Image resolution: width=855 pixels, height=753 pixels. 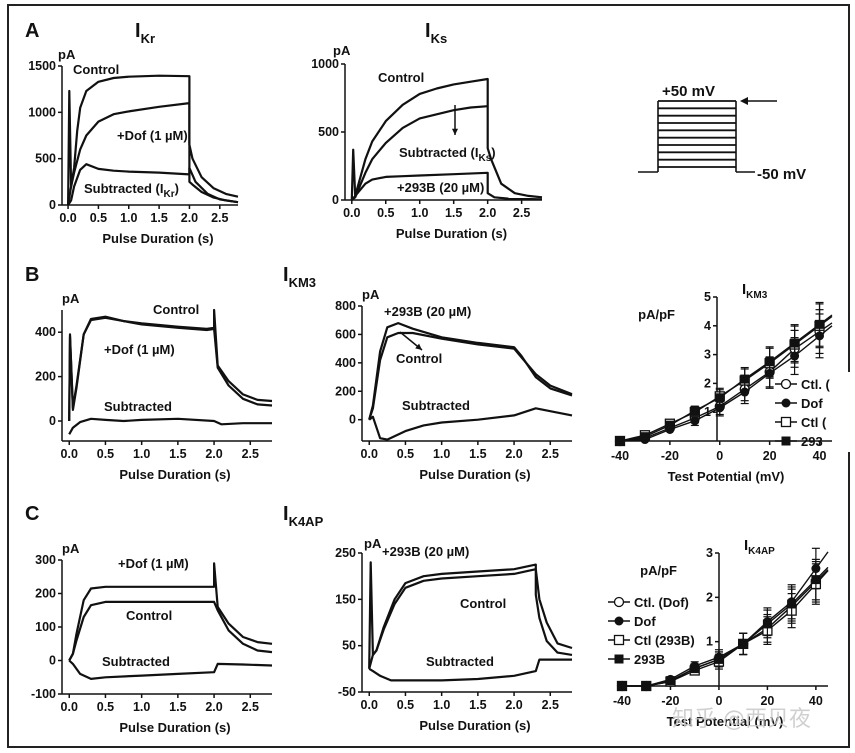 I want to click on y-tick-label: 400, so click(x=45, y=332).